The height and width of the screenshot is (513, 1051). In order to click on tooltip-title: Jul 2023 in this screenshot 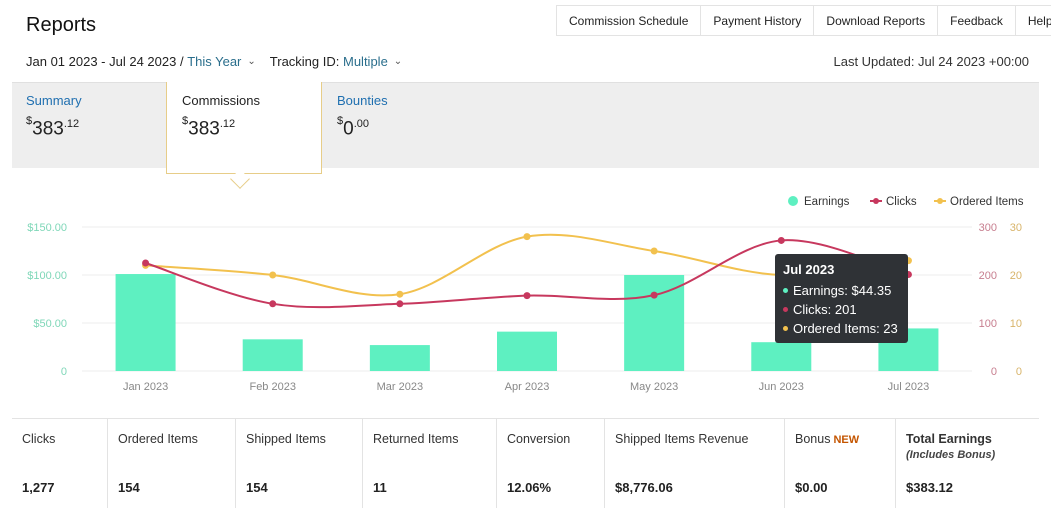, I will do `click(809, 269)`.